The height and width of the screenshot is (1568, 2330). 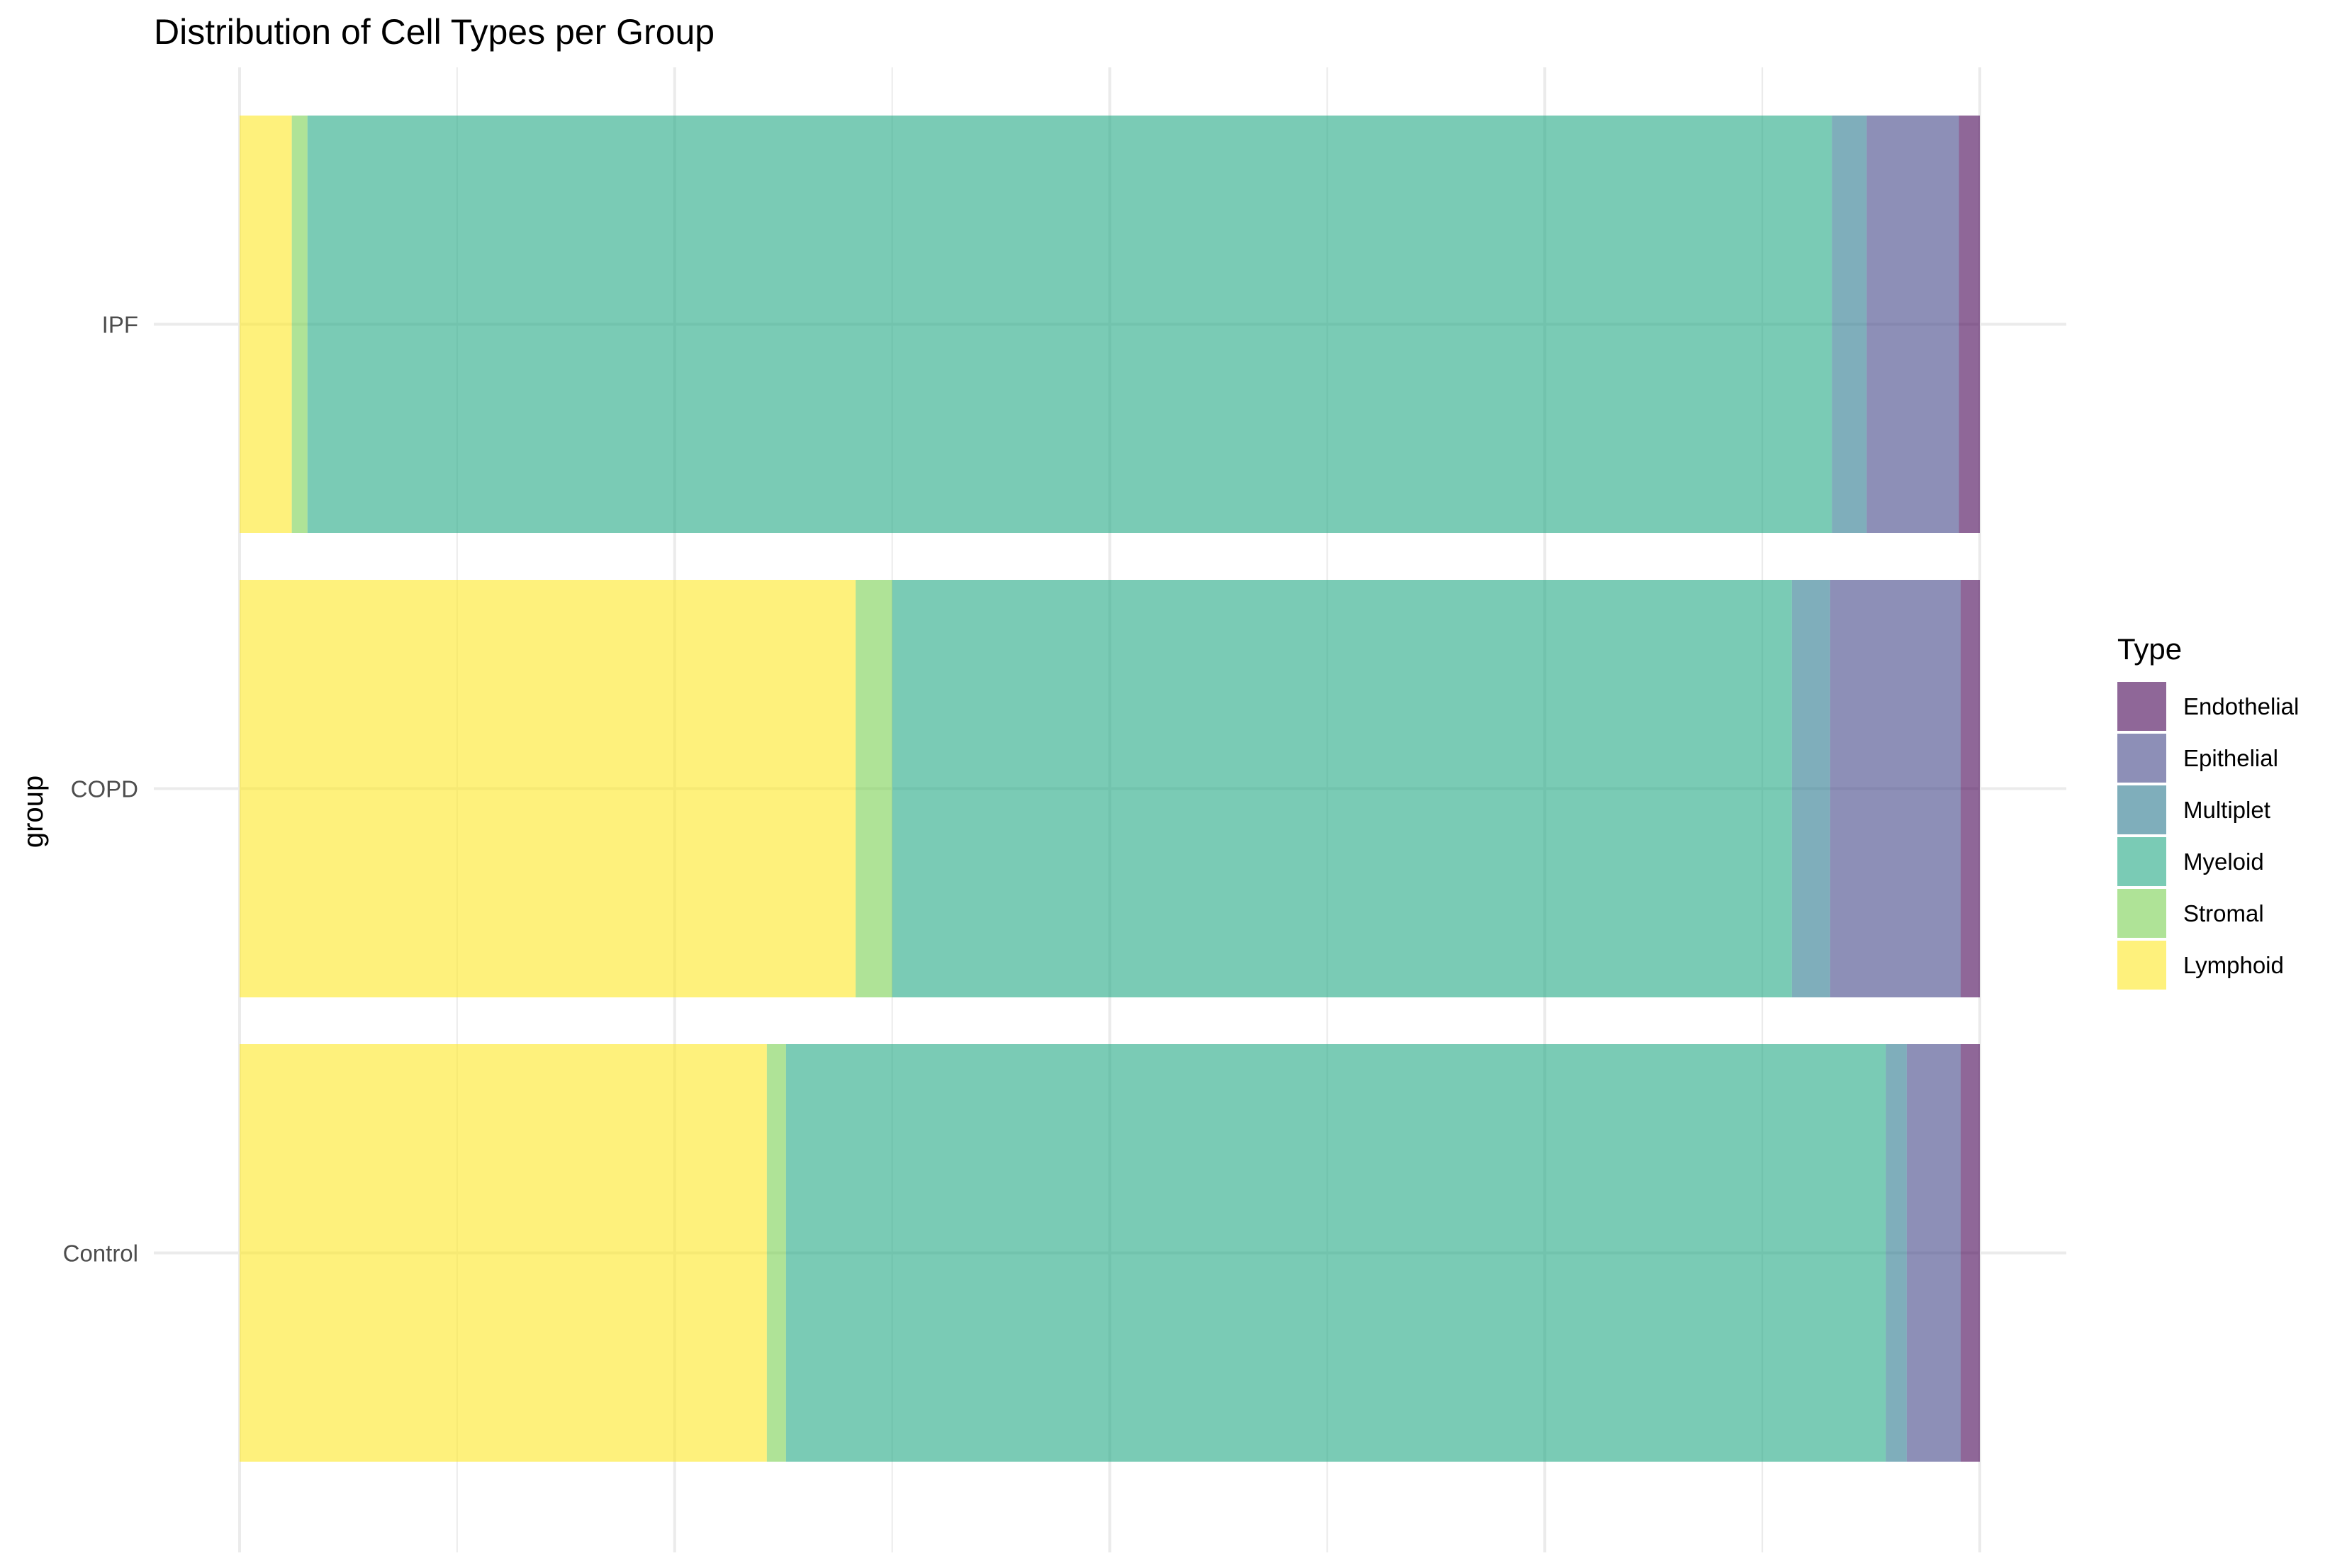 I want to click on legend-key-multiplet, so click(x=2141, y=810).